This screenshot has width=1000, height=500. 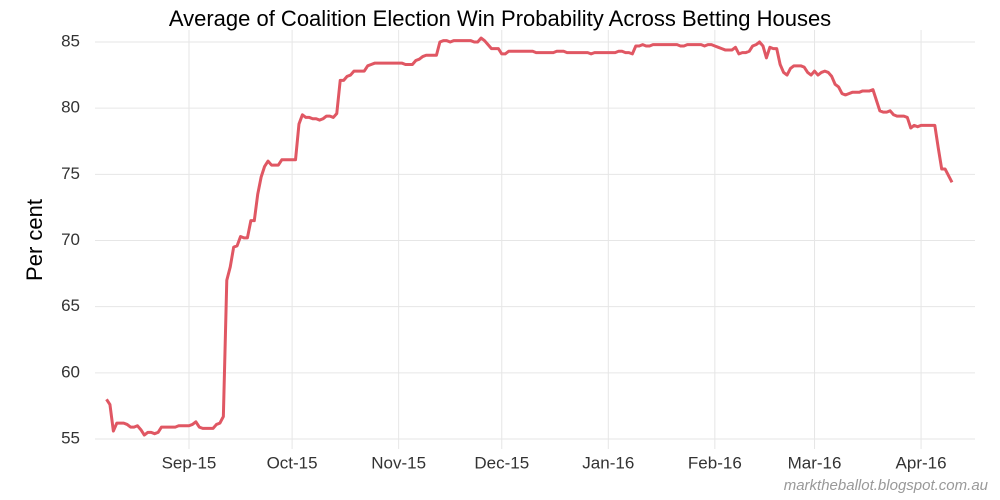 What do you see at coordinates (70, 107) in the screenshot?
I see `y-tick-label: 80` at bounding box center [70, 107].